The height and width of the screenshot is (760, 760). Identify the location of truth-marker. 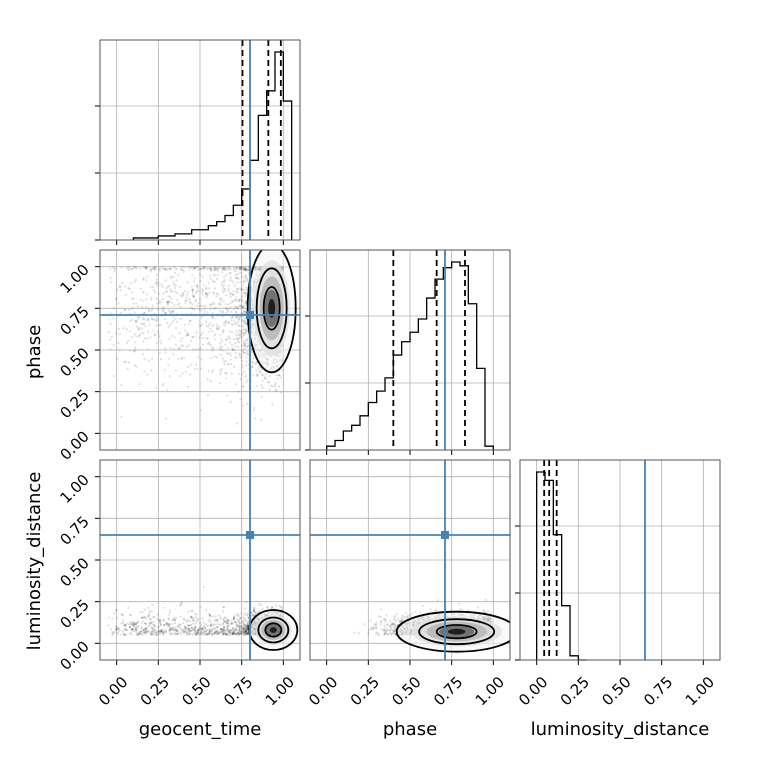
(250, 535).